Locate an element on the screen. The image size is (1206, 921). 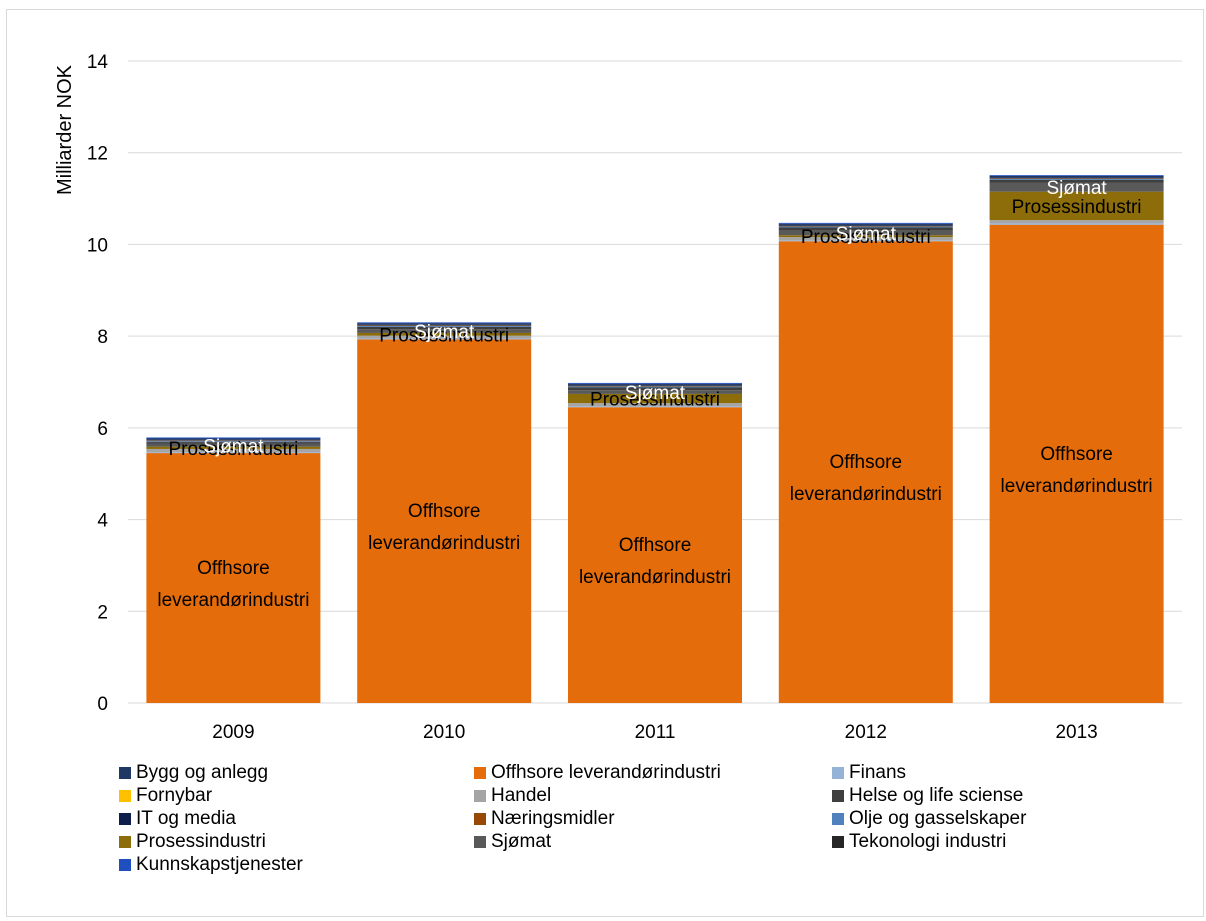
legend-label: IT og media is located at coordinates (186, 818).